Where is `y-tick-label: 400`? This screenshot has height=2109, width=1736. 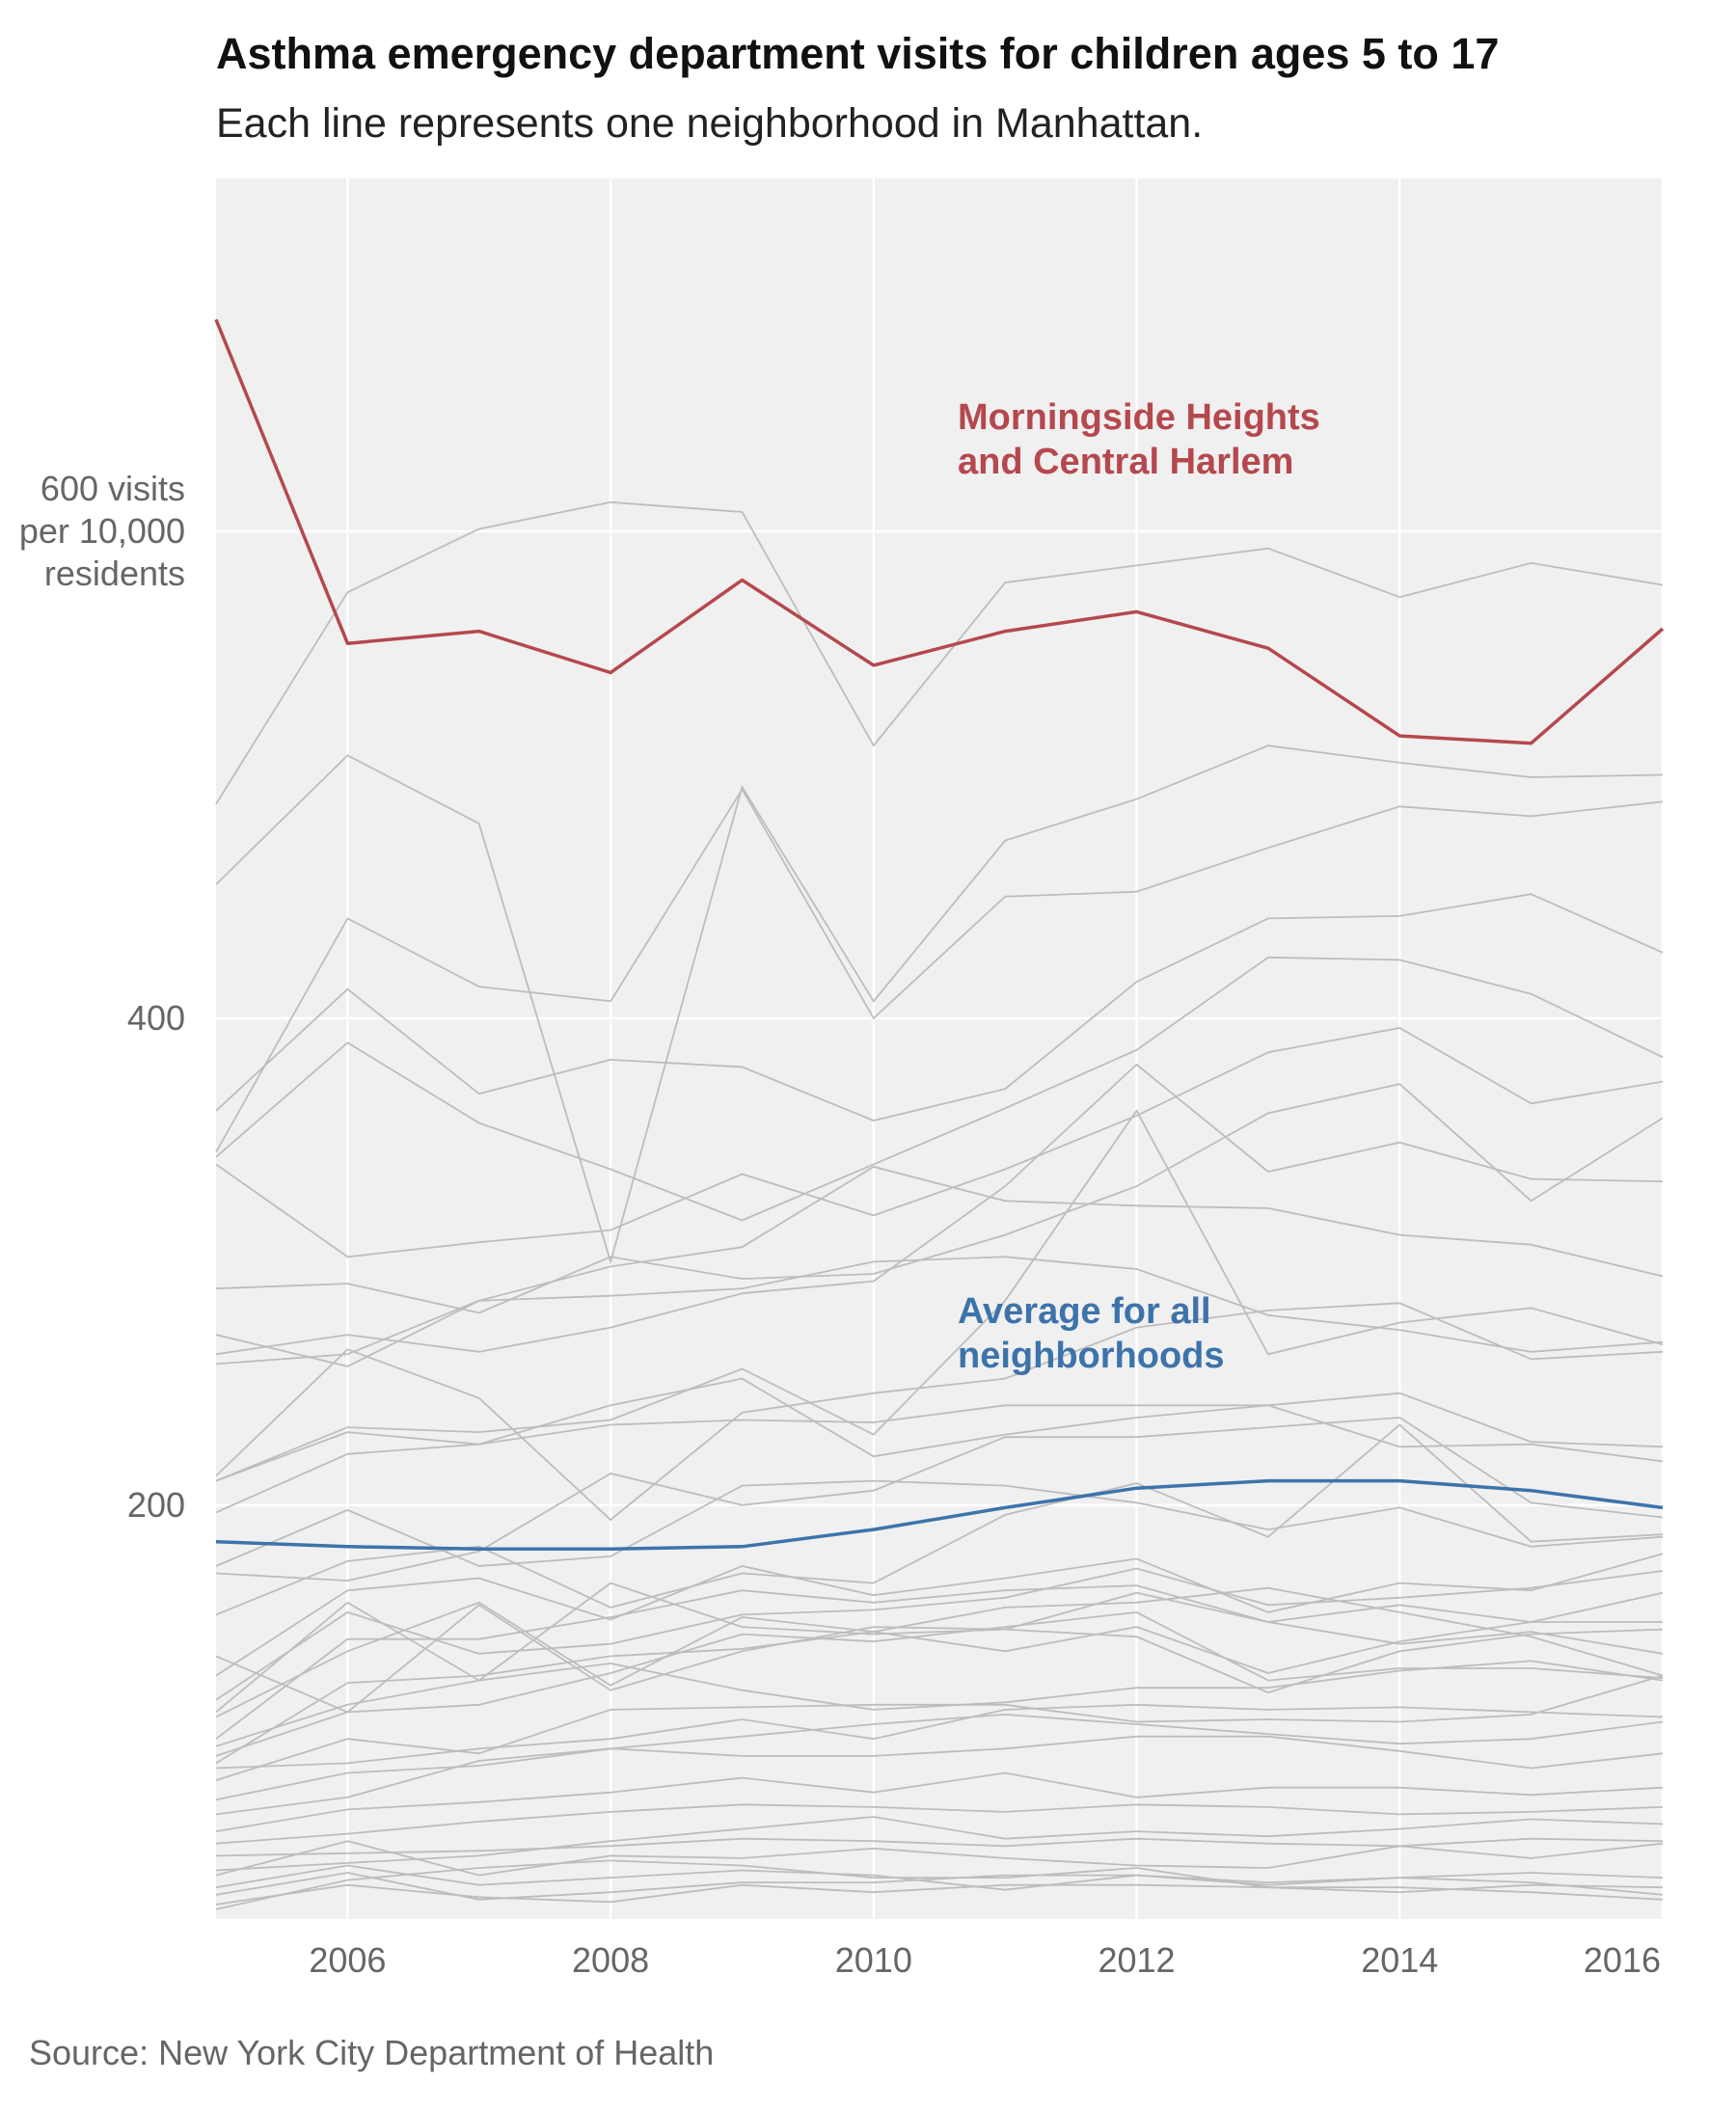
y-tick-label: 400 is located at coordinates (156, 1018).